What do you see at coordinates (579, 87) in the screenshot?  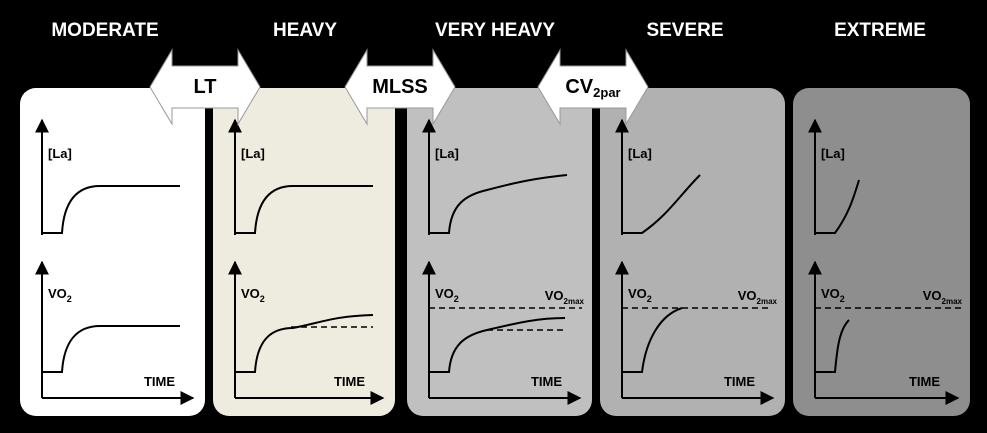 I see `threshold-label-main: CV` at bounding box center [579, 87].